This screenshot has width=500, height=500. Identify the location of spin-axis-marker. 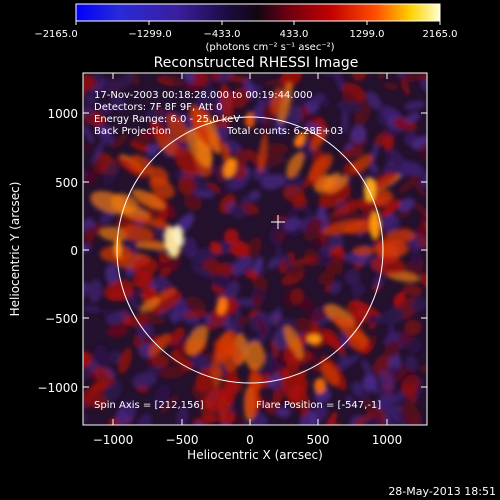
(278, 222).